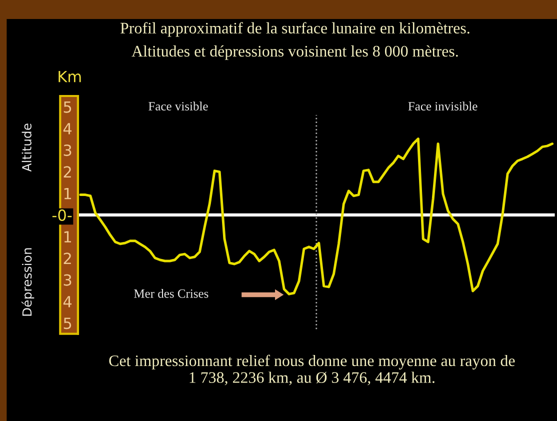 This screenshot has width=557, height=421. Describe the element at coordinates (295, 52) in the screenshot. I see `chart-subtitle: Altitudes et dépressions voisinent les 8 000 mètres.` at that location.